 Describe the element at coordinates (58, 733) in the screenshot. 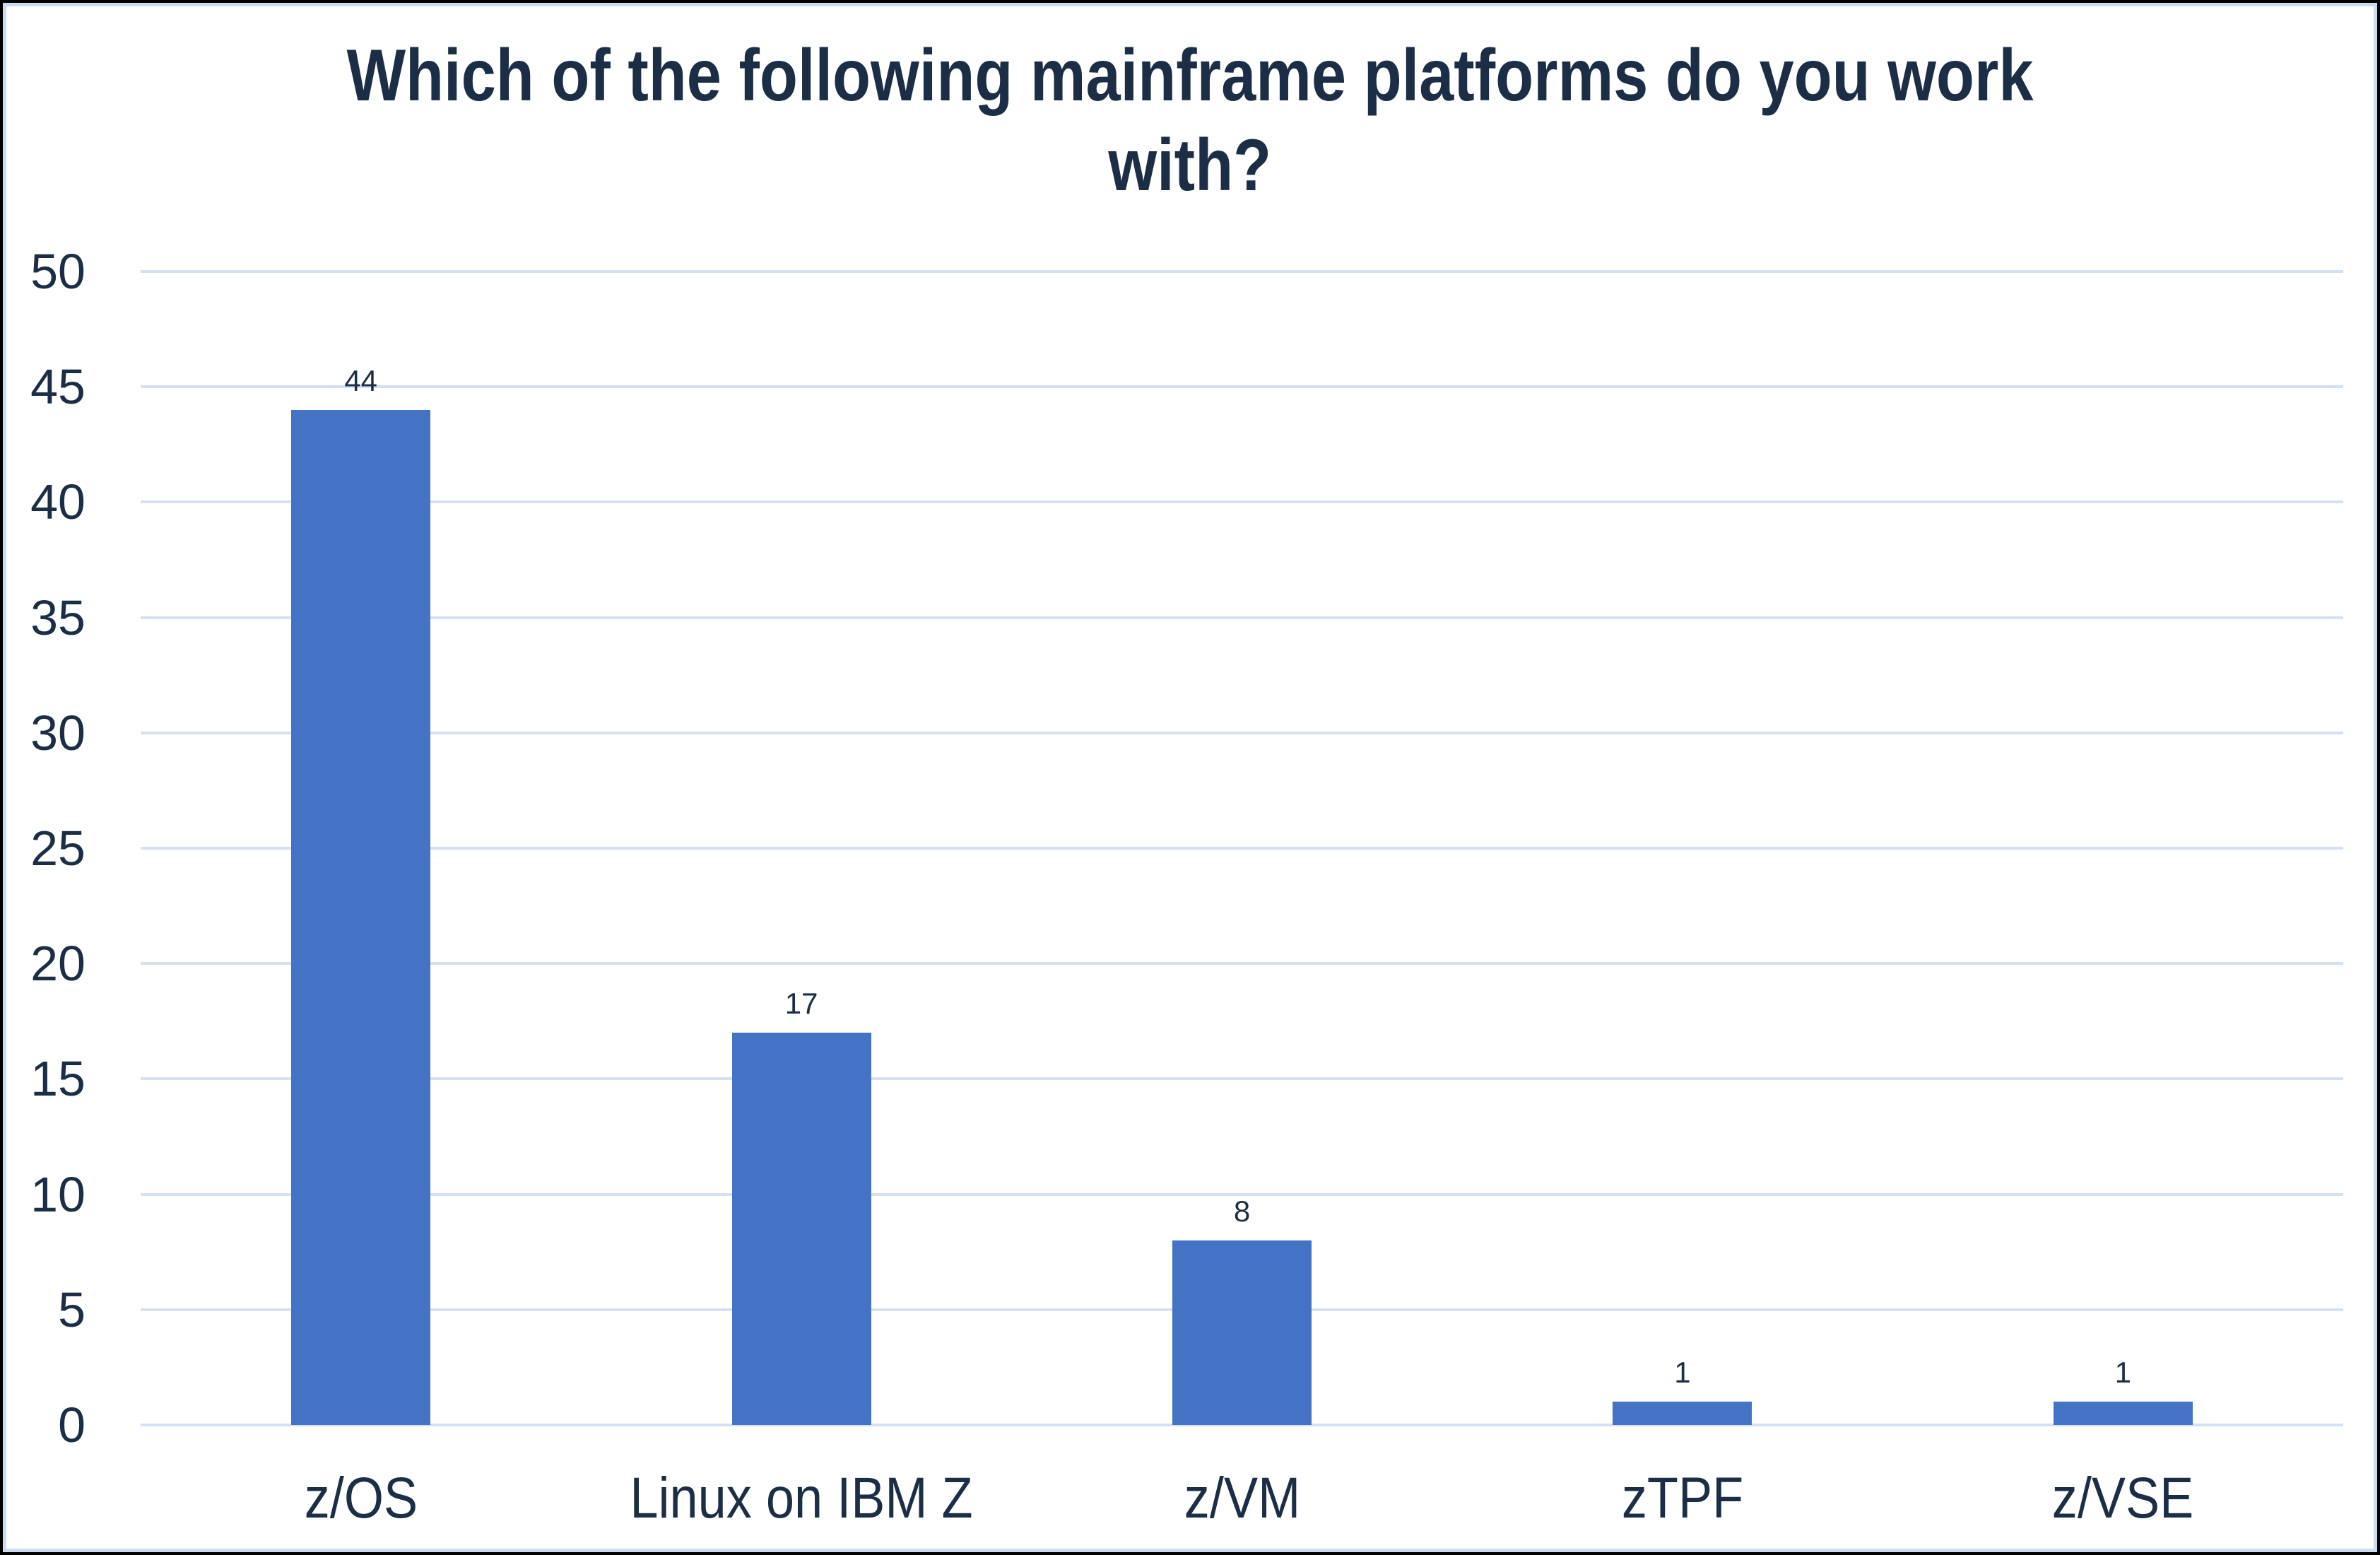

I see `y-tick-label-30: 30` at that location.